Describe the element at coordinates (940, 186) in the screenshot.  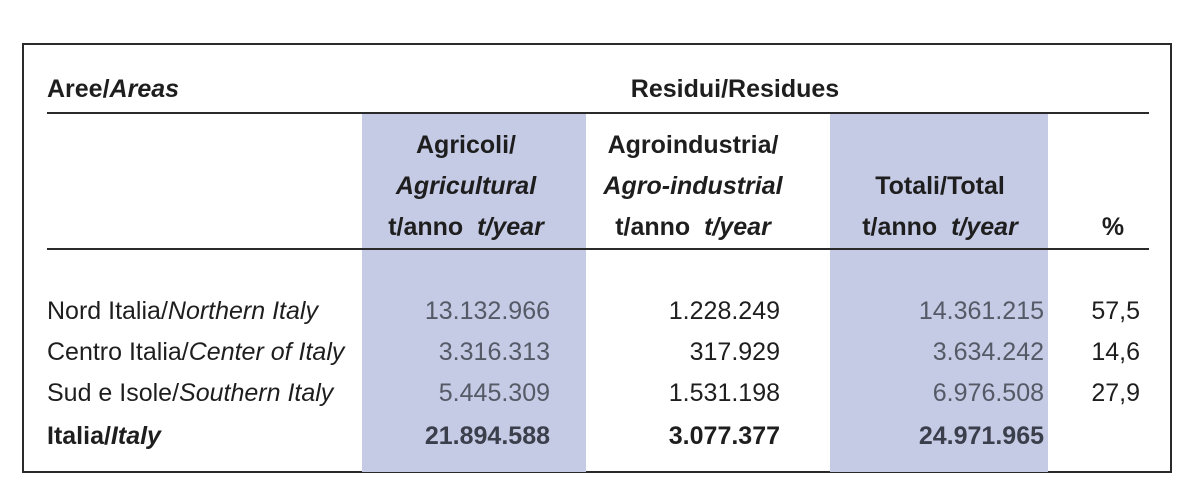
I see `total-header-line1: Totali/Total` at that location.